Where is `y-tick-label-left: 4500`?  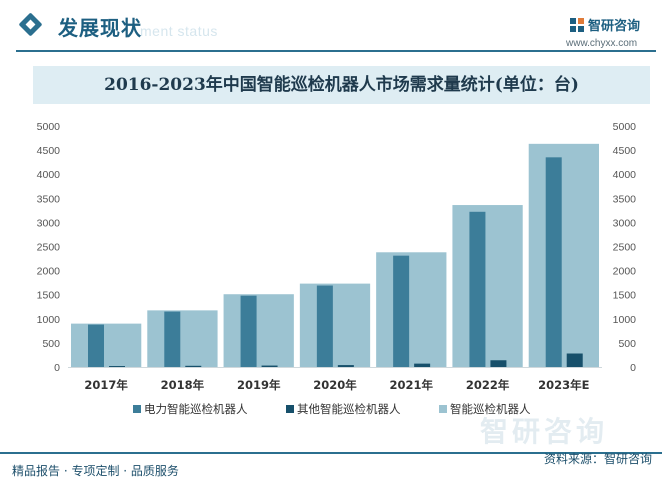
y-tick-label-left: 4500 is located at coordinates (49, 151).